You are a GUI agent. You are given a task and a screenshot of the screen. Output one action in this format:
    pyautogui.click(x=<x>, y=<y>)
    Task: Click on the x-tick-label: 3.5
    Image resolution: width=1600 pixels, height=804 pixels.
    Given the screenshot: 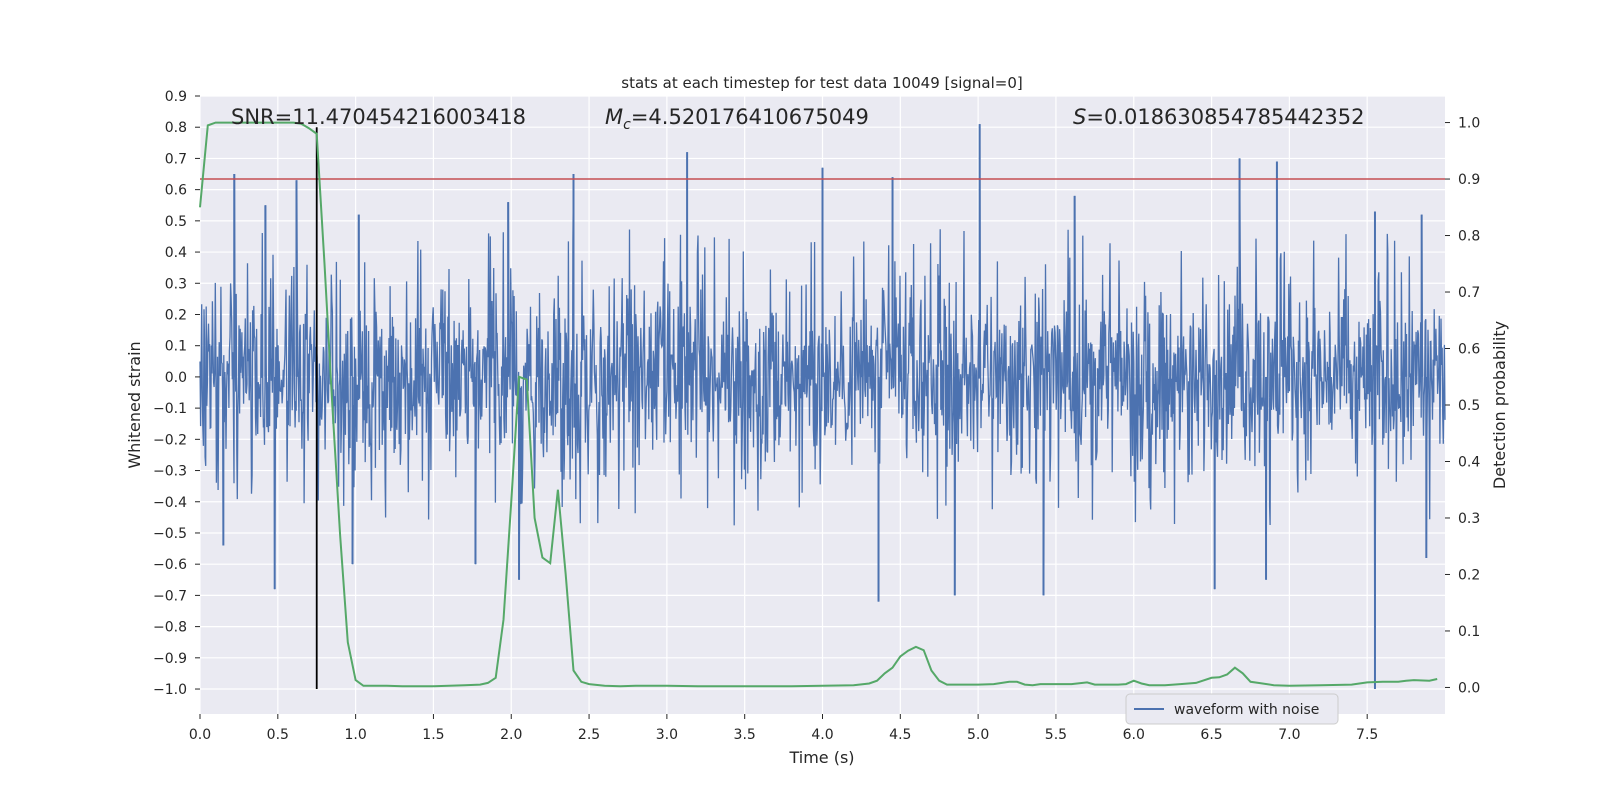 What is the action you would take?
    pyautogui.click(x=745, y=735)
    